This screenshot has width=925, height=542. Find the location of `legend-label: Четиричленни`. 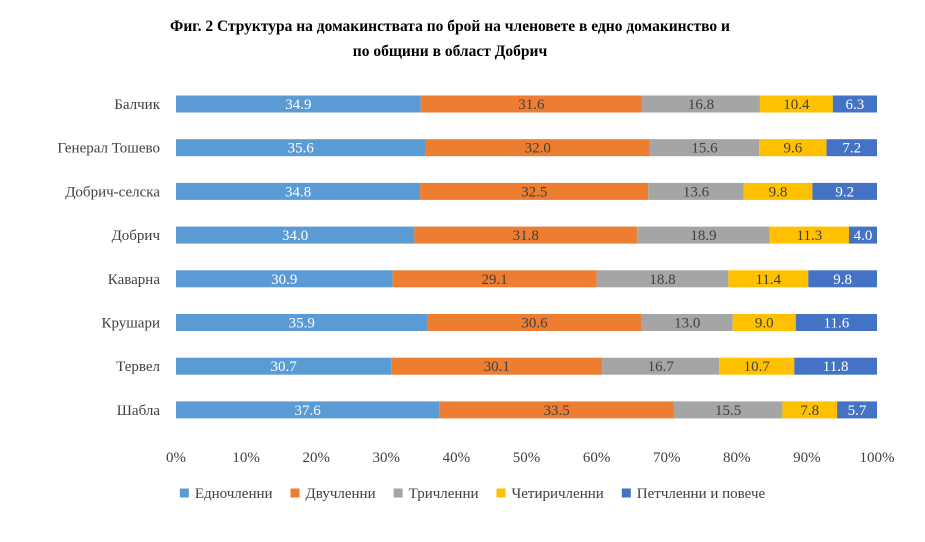

legend-label: Четиричленни is located at coordinates (558, 494).